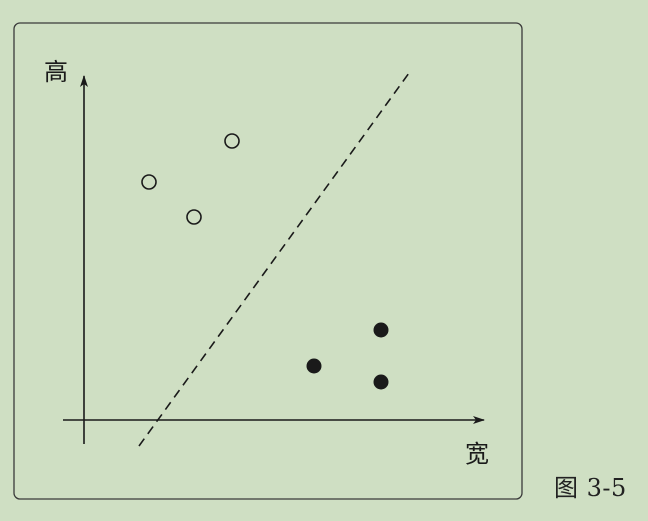 The height and width of the screenshot is (521, 648). I want to click on figure-caption: 图 3-5, so click(590, 485).